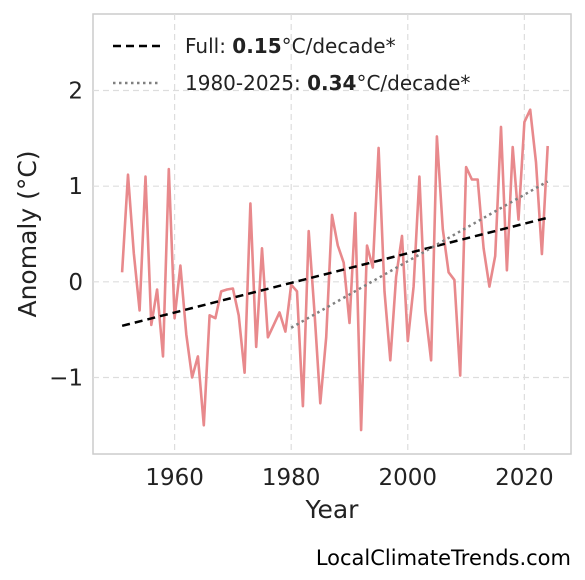  What do you see at coordinates (66, 378) in the screenshot?
I see `y-tick-label: −1` at bounding box center [66, 378].